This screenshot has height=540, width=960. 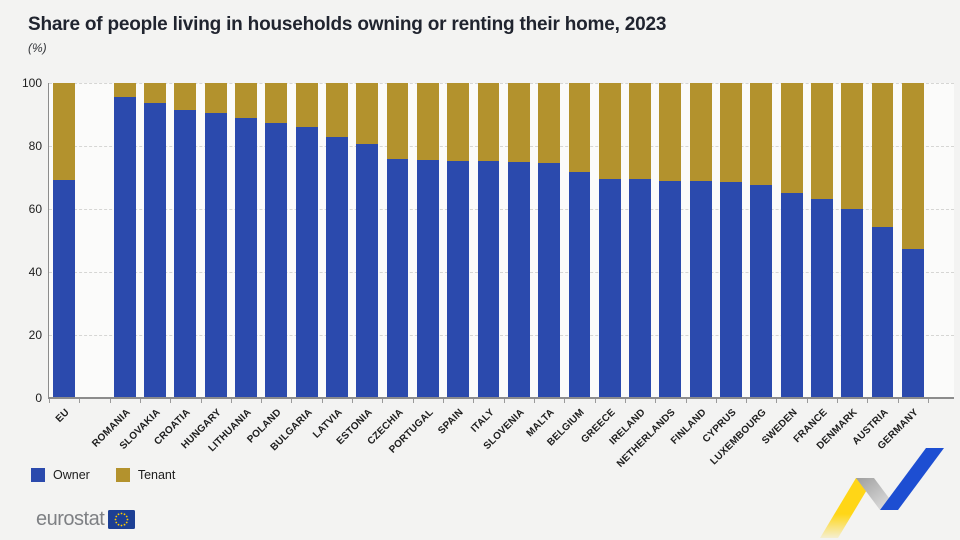 I want to click on bar-slot-italy, so click(x=488, y=240).